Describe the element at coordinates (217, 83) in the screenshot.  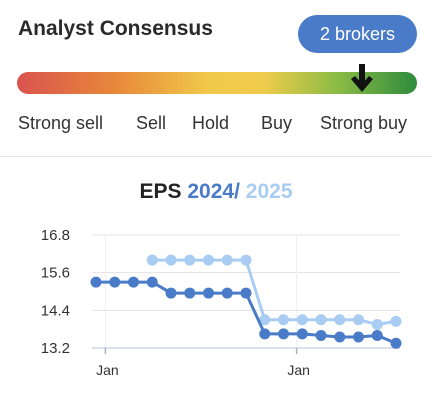
I see `consensus-gradient-bar` at that location.